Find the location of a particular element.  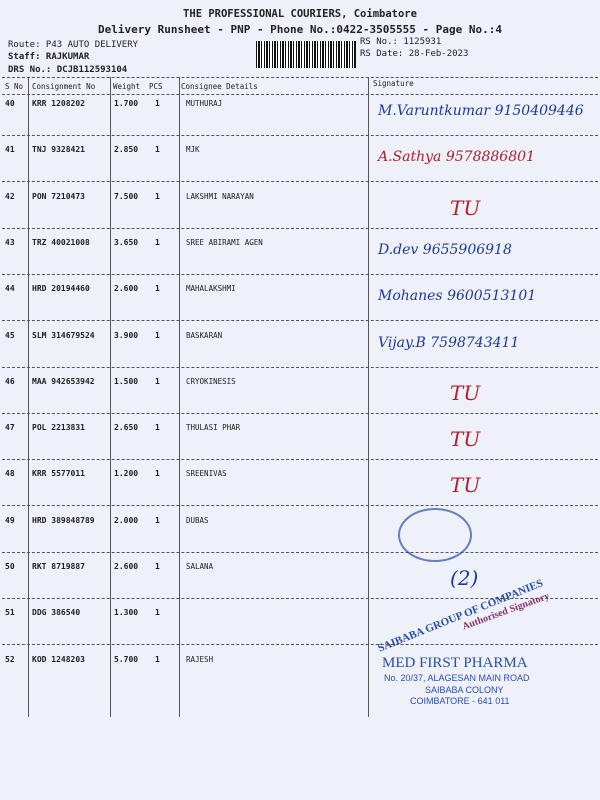

weight: 2.850 is located at coordinates (126, 150).